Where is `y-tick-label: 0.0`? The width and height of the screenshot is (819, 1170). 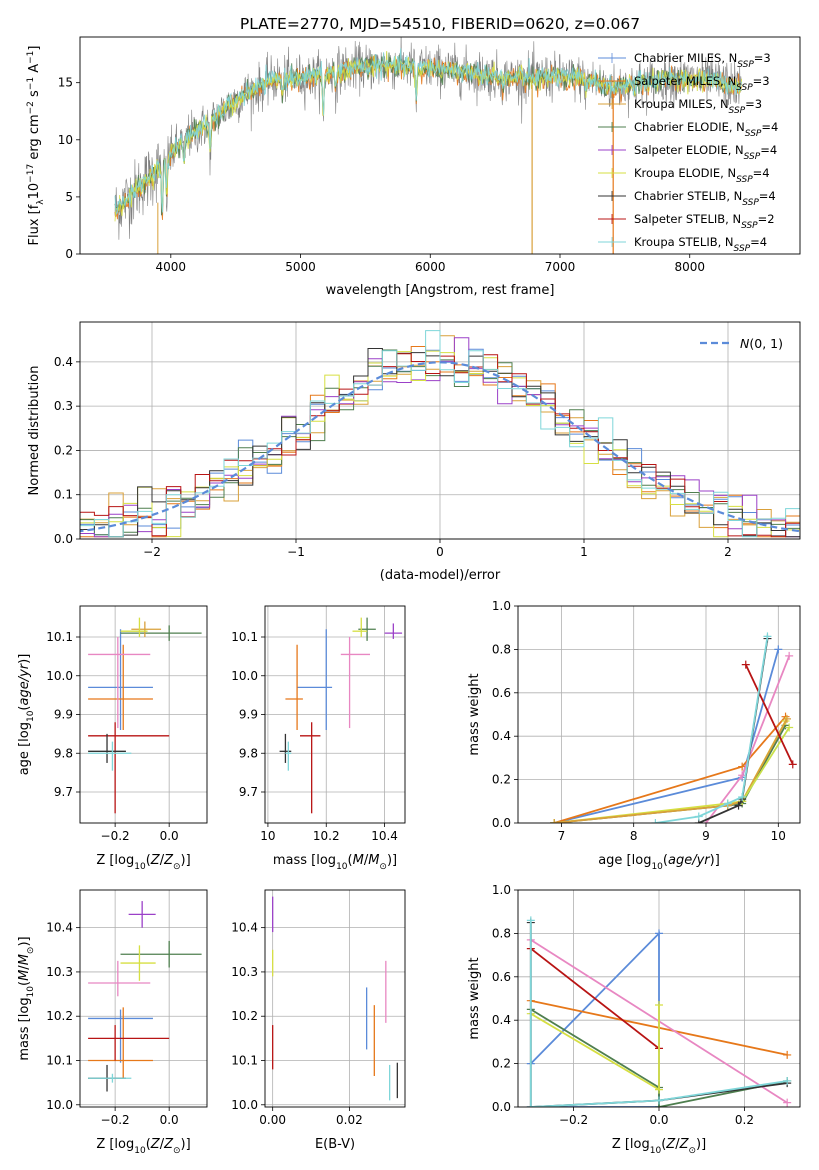 y-tick-label: 0.0 is located at coordinates (501, 823).